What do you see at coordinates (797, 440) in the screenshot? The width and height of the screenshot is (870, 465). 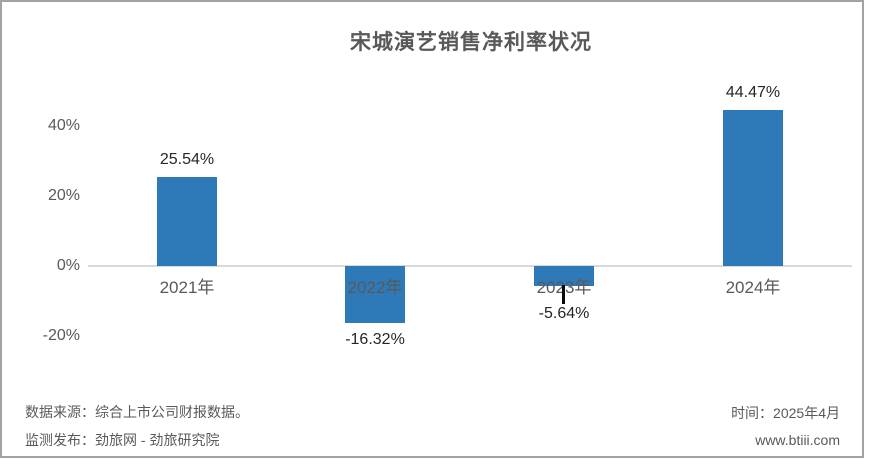 I see `website-text: www.btiii.com` at bounding box center [797, 440].